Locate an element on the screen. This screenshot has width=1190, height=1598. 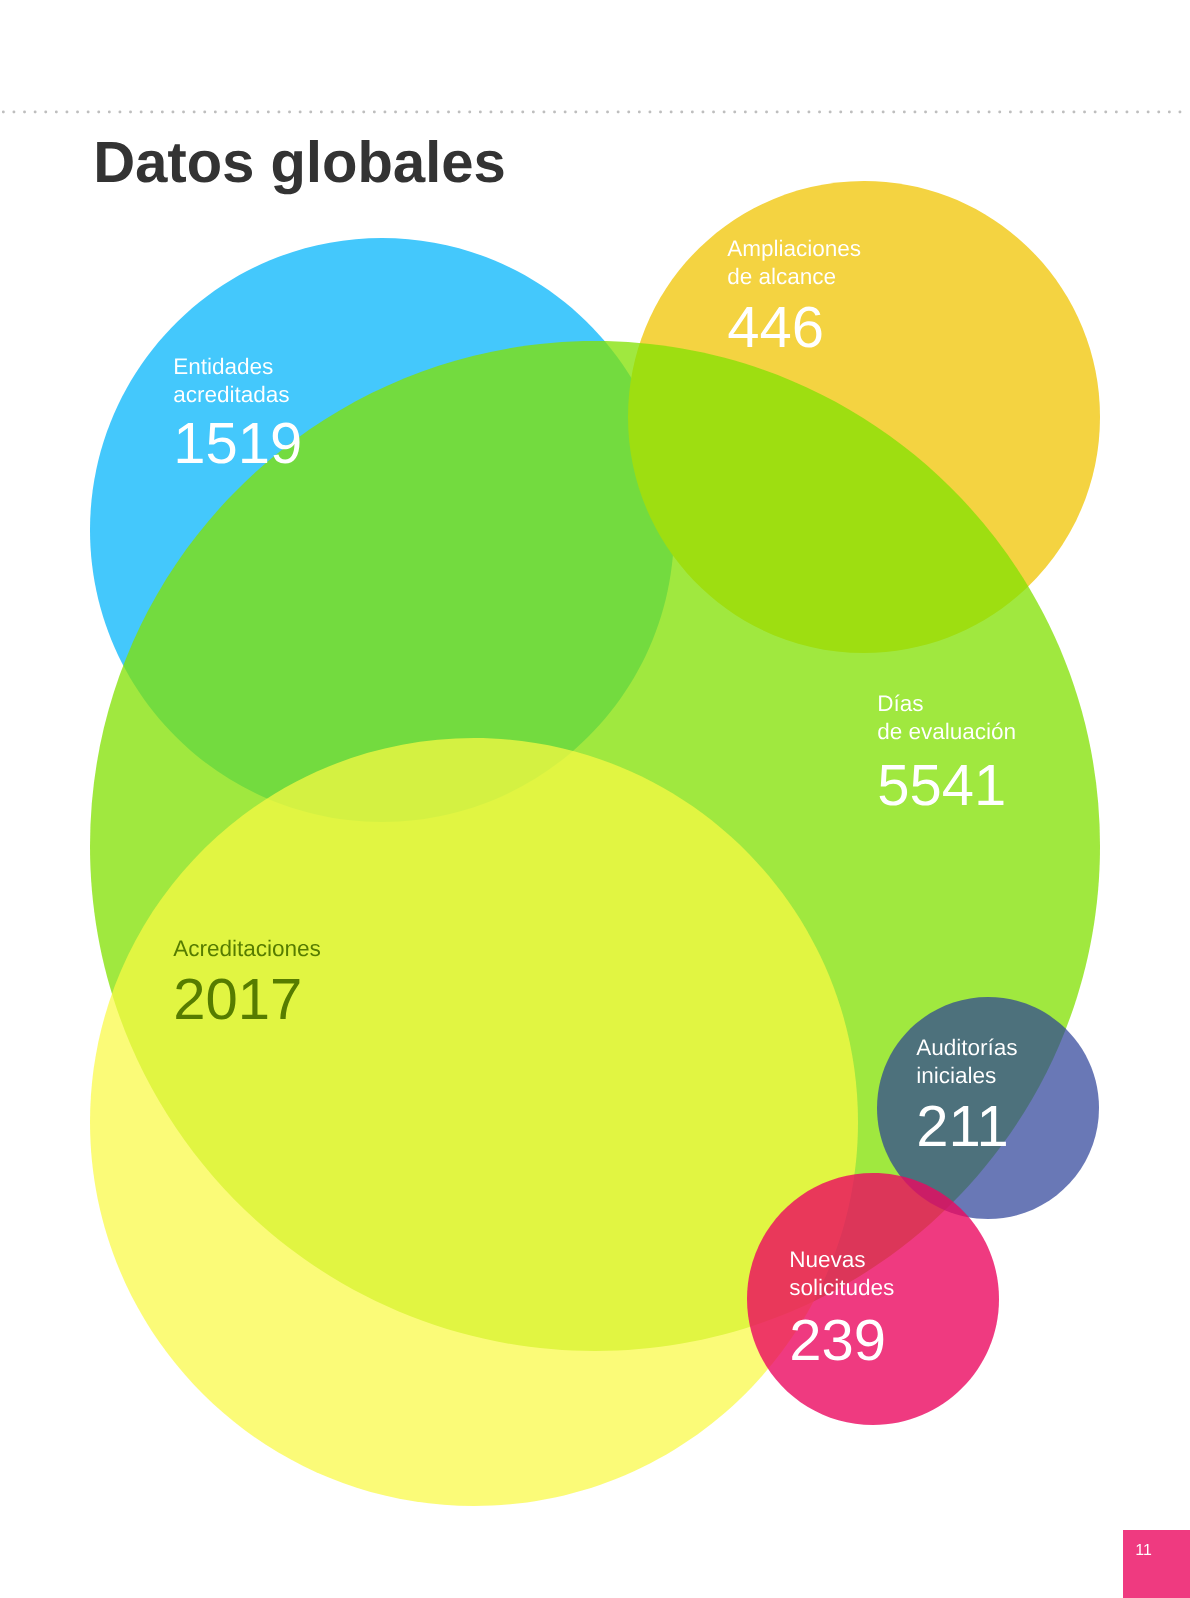
data-label: 446 is located at coordinates (775, 327).